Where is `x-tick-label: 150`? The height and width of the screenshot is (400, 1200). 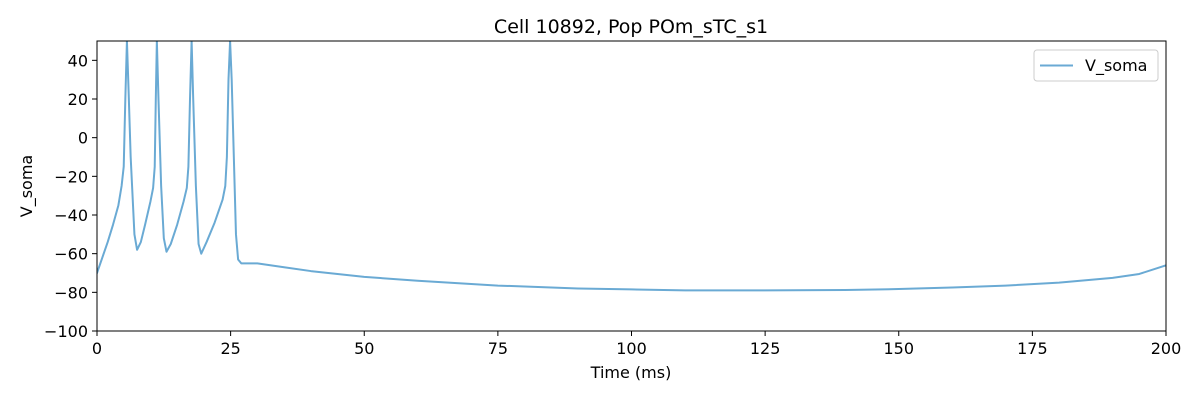 x-tick-label: 150 is located at coordinates (898, 348).